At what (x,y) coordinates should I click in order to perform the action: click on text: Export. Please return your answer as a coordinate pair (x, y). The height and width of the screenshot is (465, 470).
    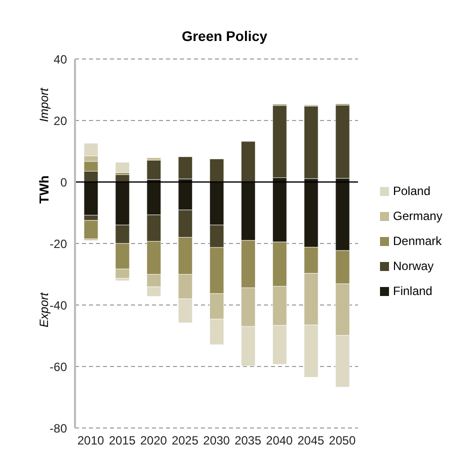
    Looking at the image, I should click on (44, 310).